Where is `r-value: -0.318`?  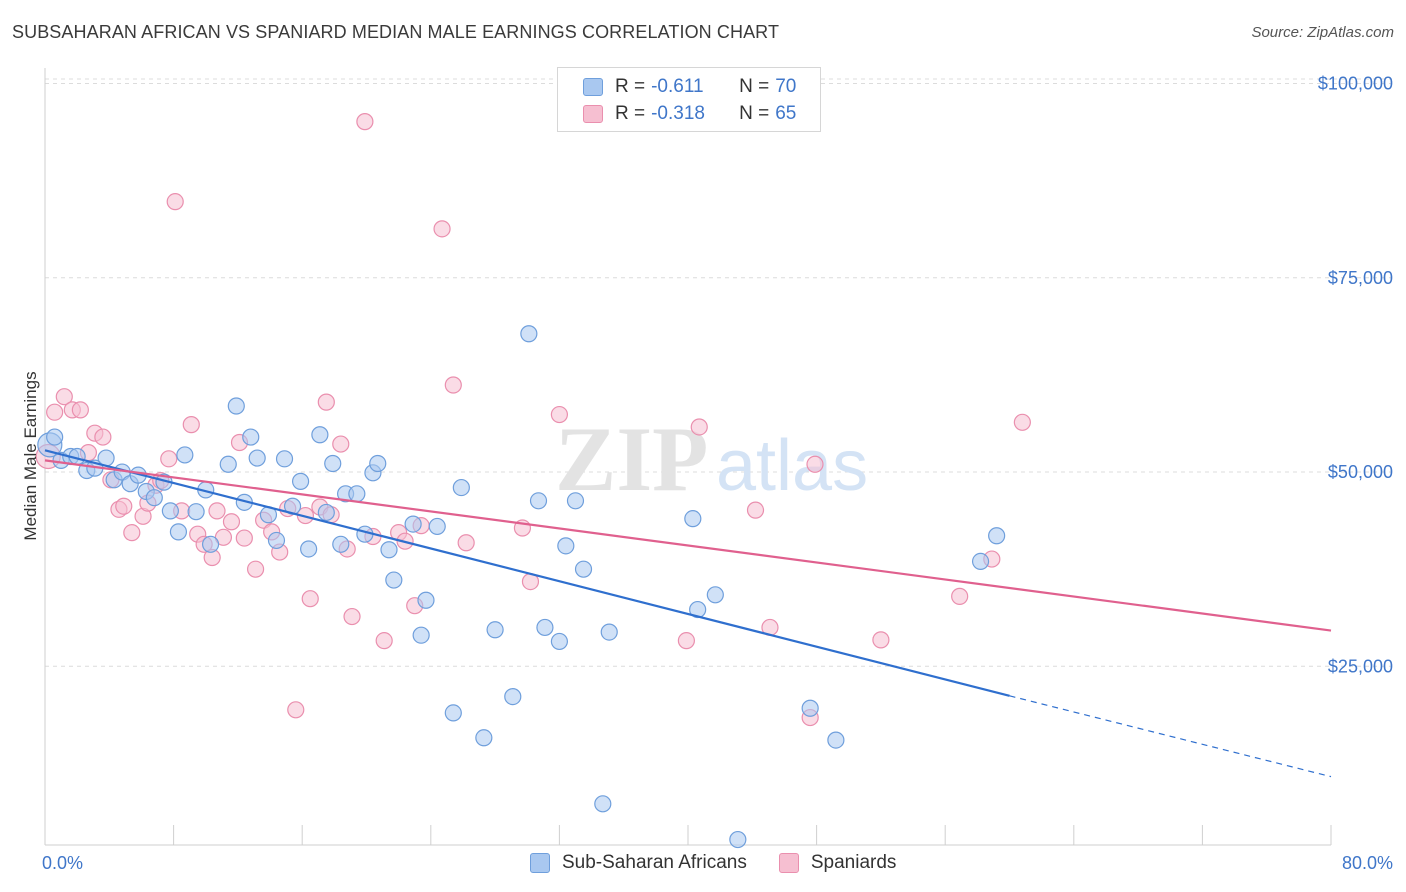
r-value: -0.318 is located at coordinates (678, 113).